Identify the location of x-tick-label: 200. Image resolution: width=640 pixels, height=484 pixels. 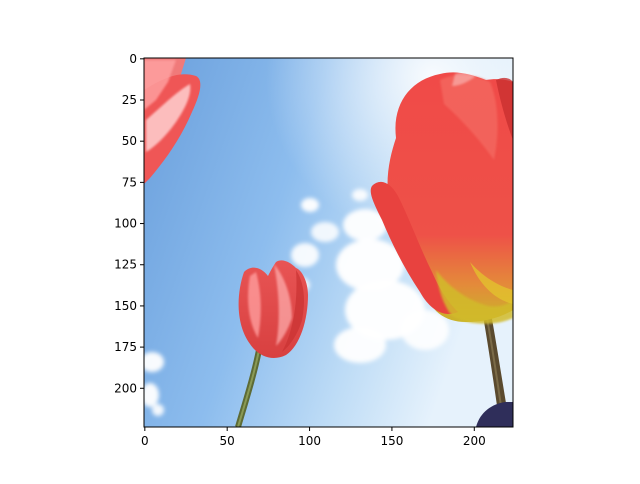
(474, 441).